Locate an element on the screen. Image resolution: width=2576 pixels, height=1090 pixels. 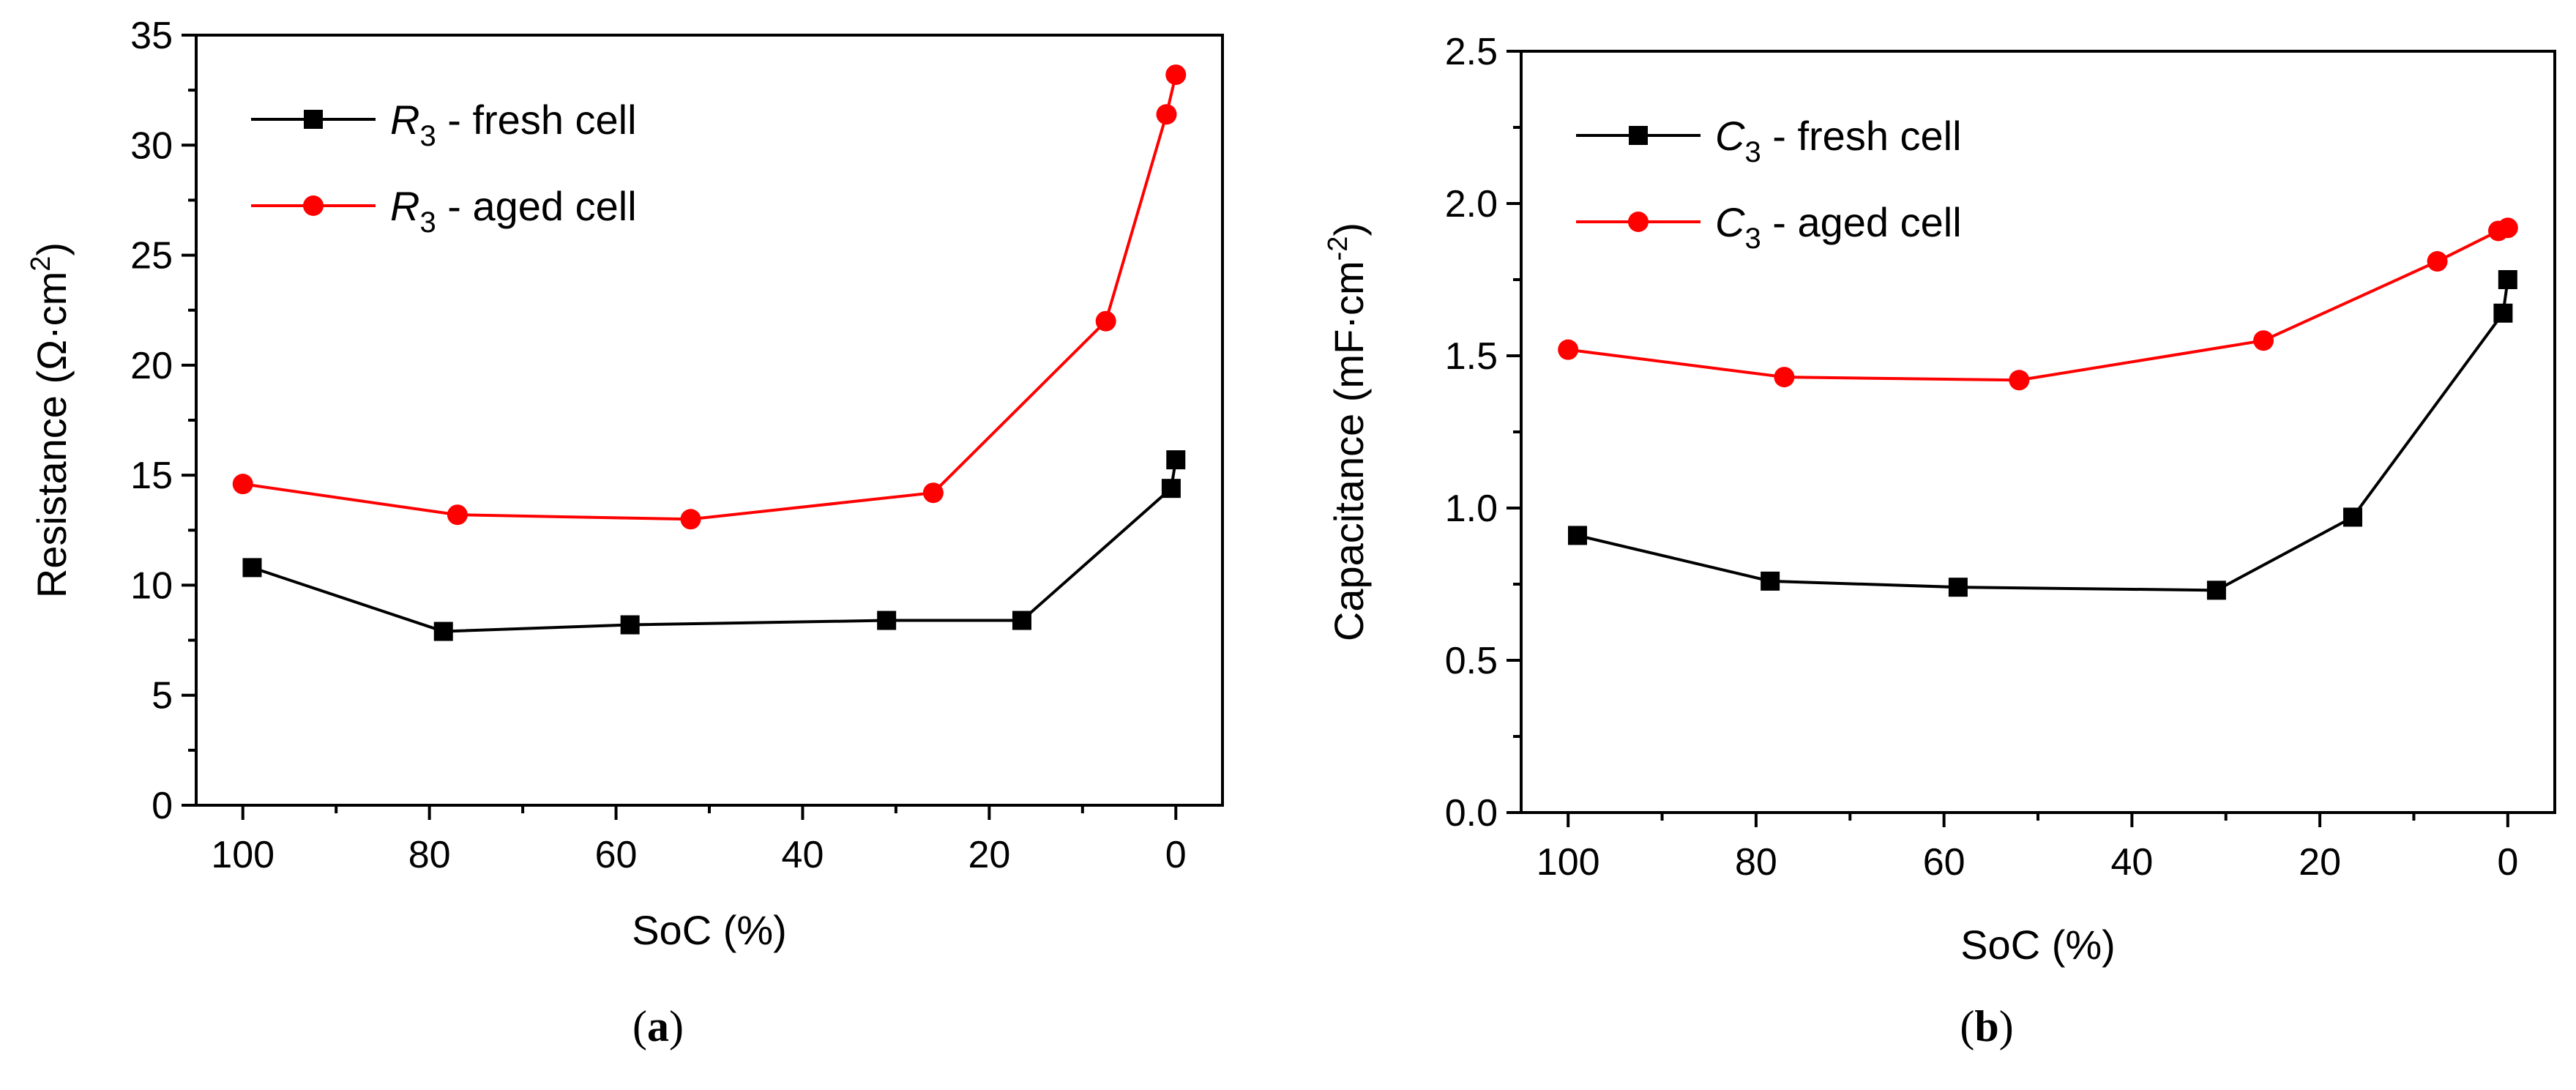
y-tick-label: 15 is located at coordinates (151, 476).